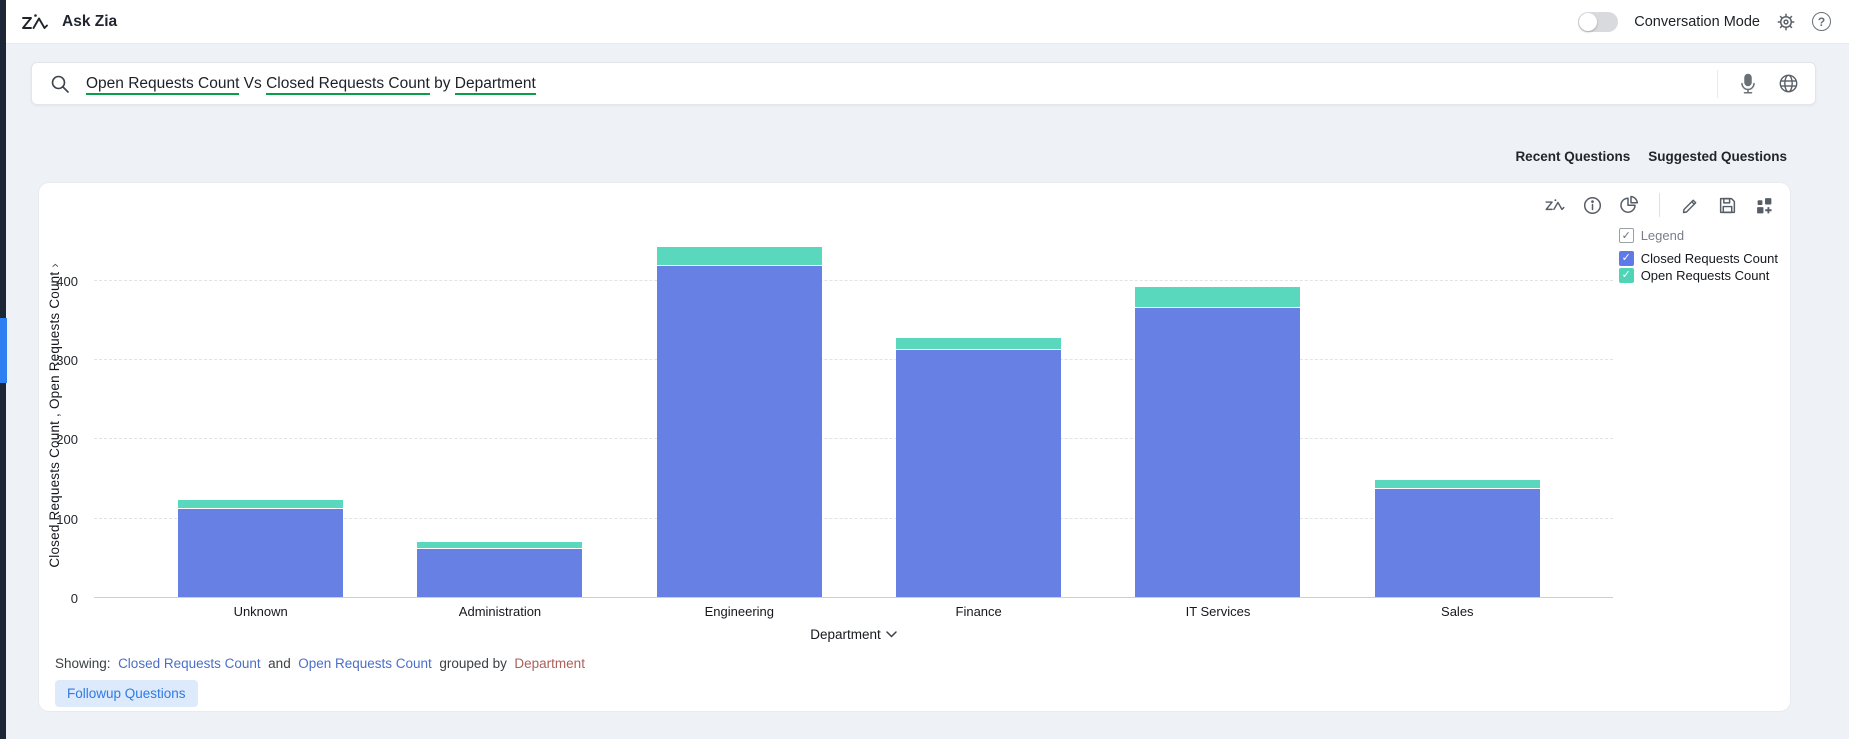 This screenshot has height=739, width=1849. Describe the element at coordinates (1457, 611) in the screenshot. I see `x-axis-category-label: Sales` at that location.